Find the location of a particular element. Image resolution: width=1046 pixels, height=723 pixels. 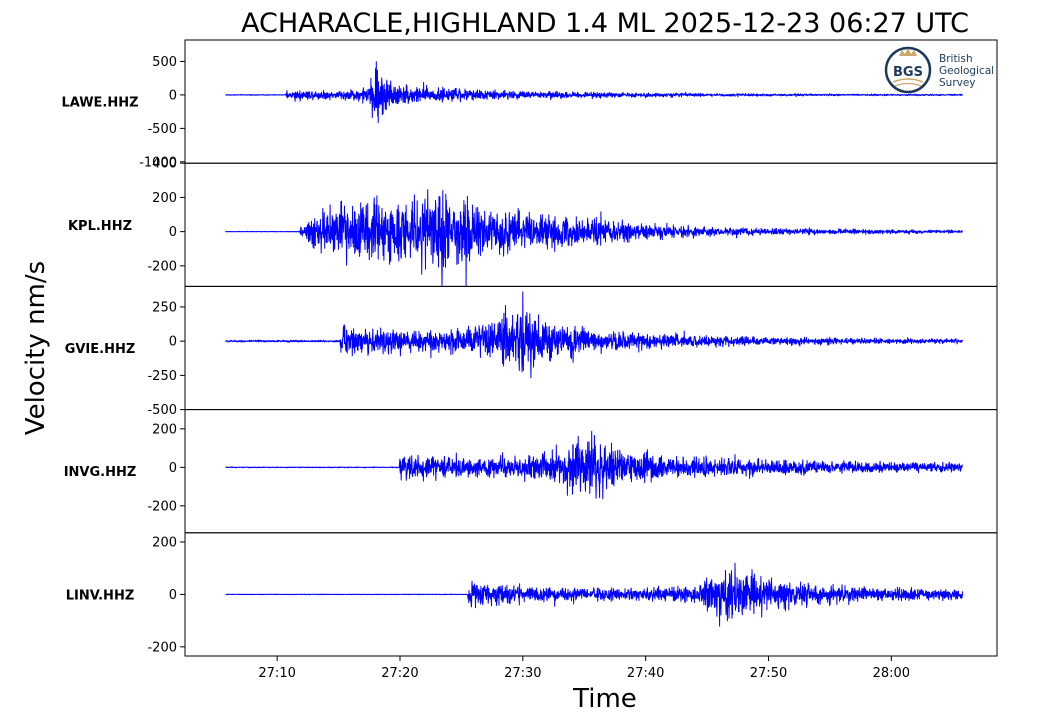

logo-abbr: BGS is located at coordinates (908, 72).